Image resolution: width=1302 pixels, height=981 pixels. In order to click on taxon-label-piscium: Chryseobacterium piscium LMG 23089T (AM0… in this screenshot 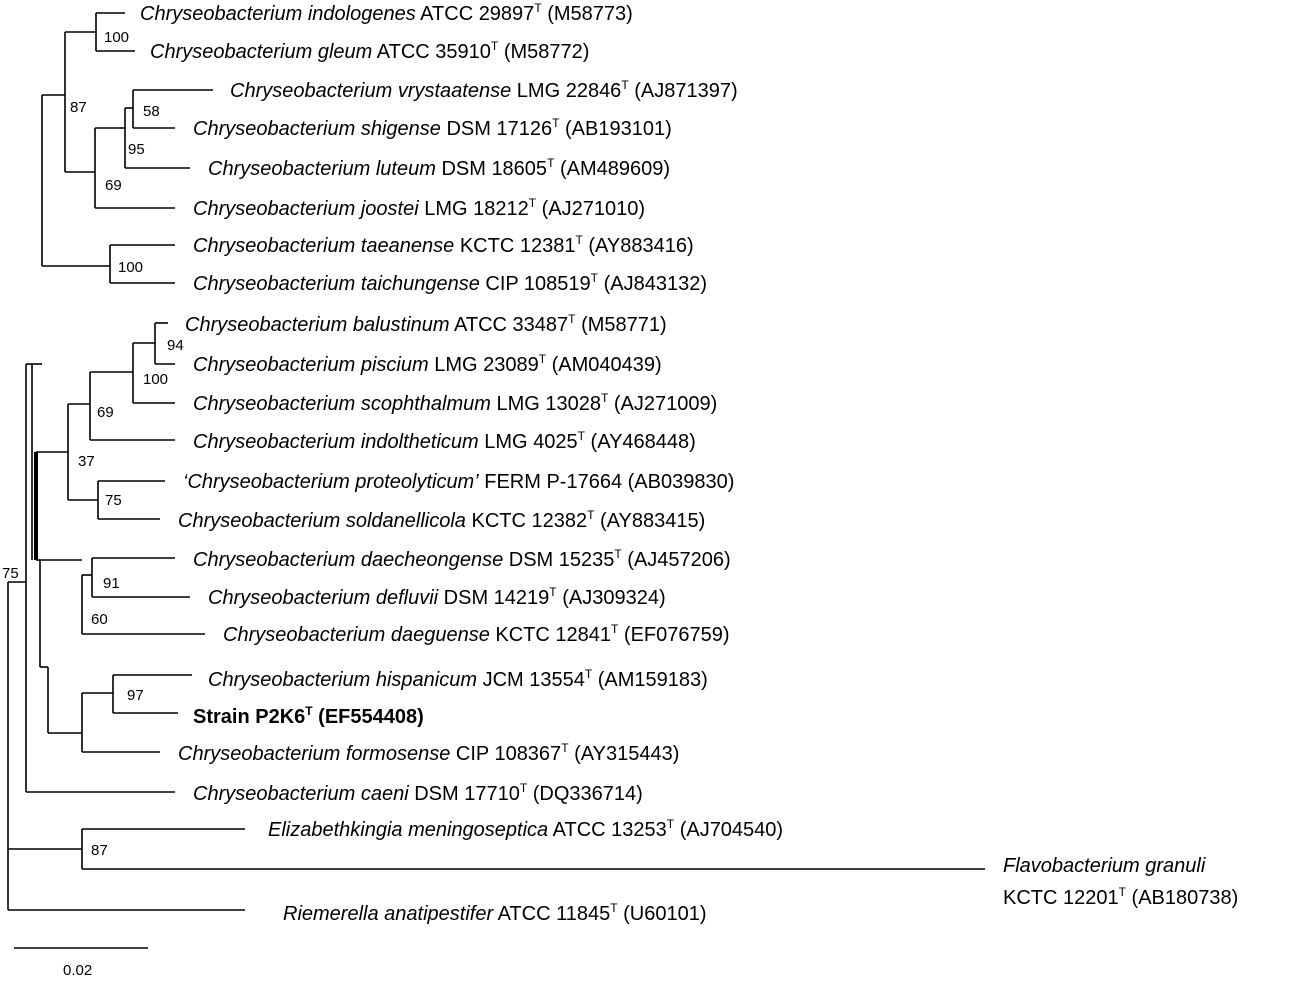, I will do `click(427, 364)`.